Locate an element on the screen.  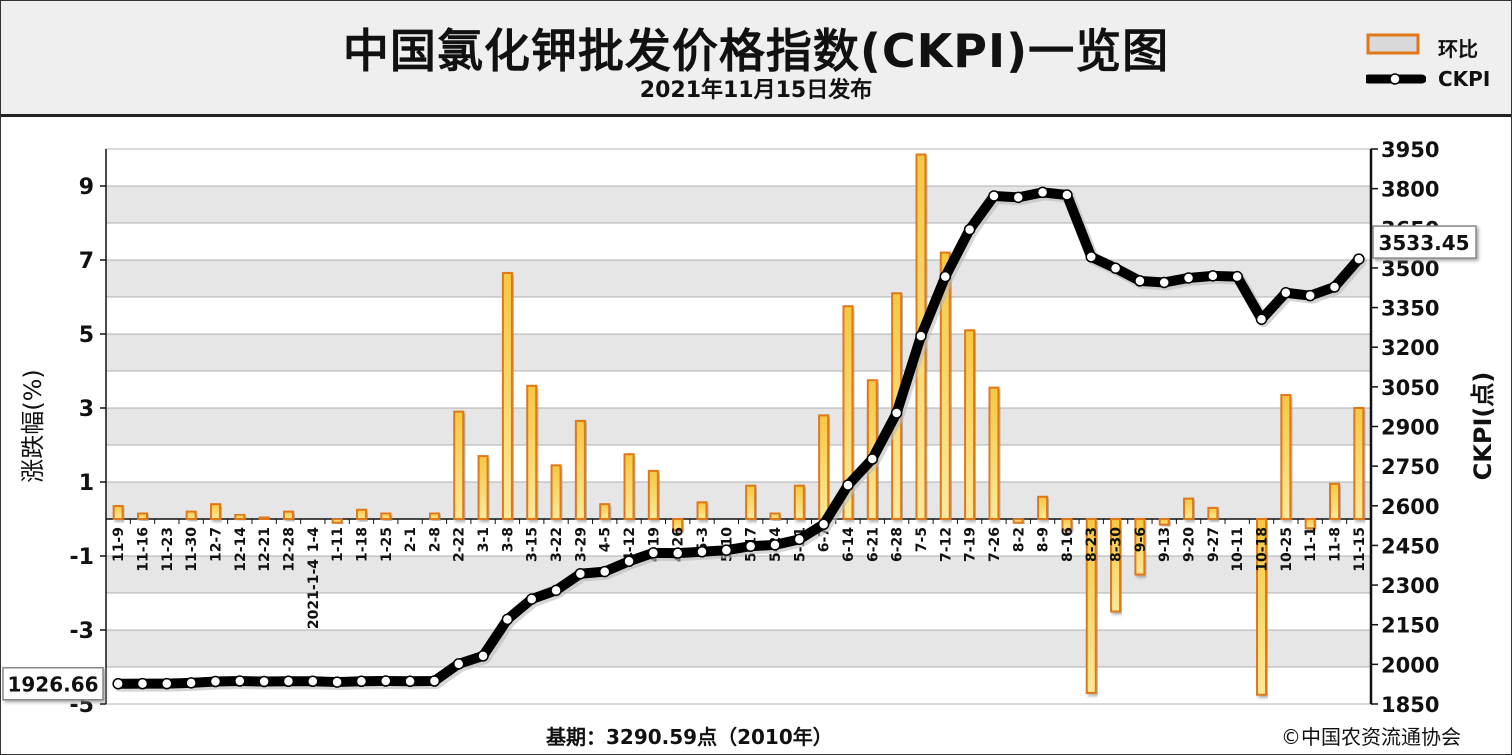
x-tick-label: 9-6 is located at coordinates (1141, 539).